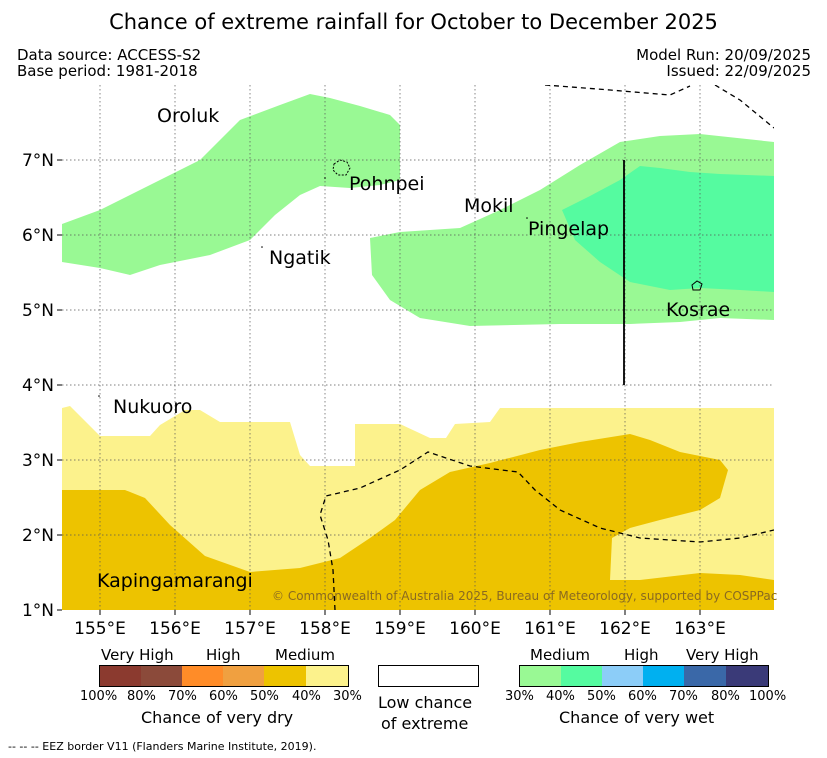  Describe the element at coordinates (341, 167) in the screenshot. I see `pohnpei-island` at that location.